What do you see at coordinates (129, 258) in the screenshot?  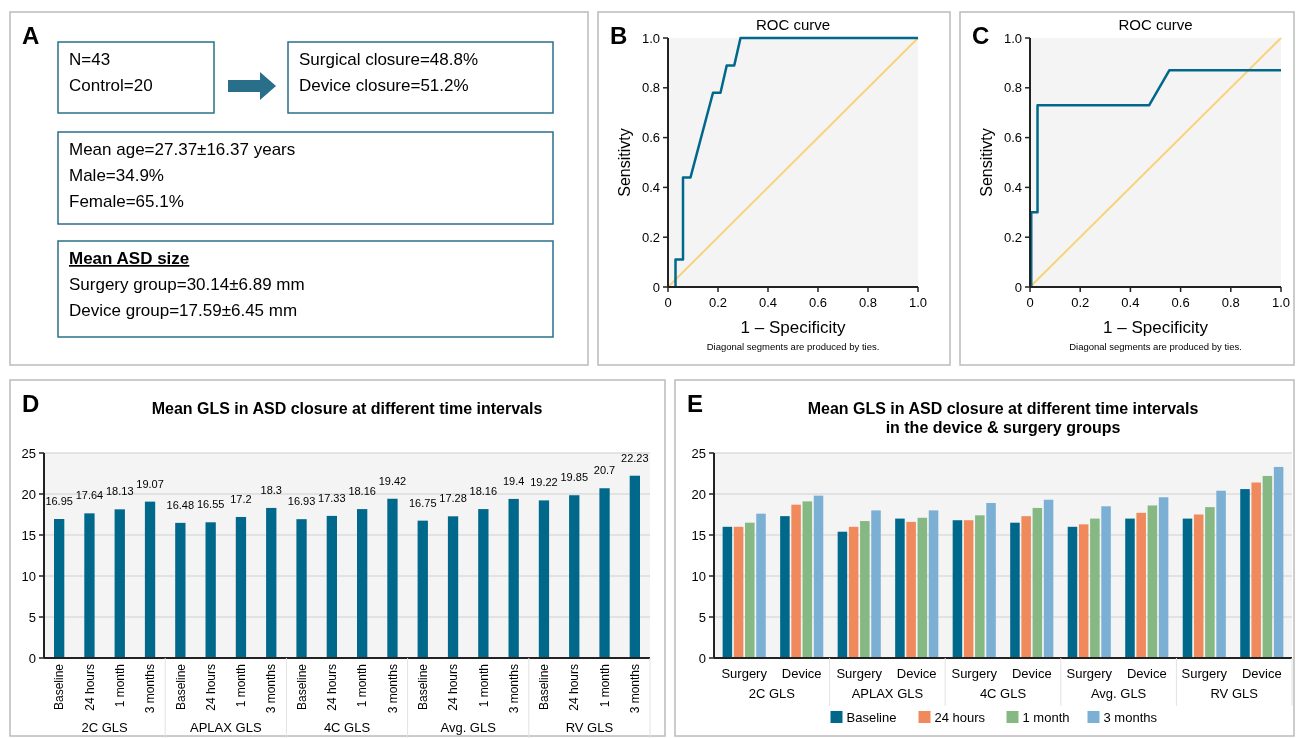 I see `text: Mean ASD size` at bounding box center [129, 258].